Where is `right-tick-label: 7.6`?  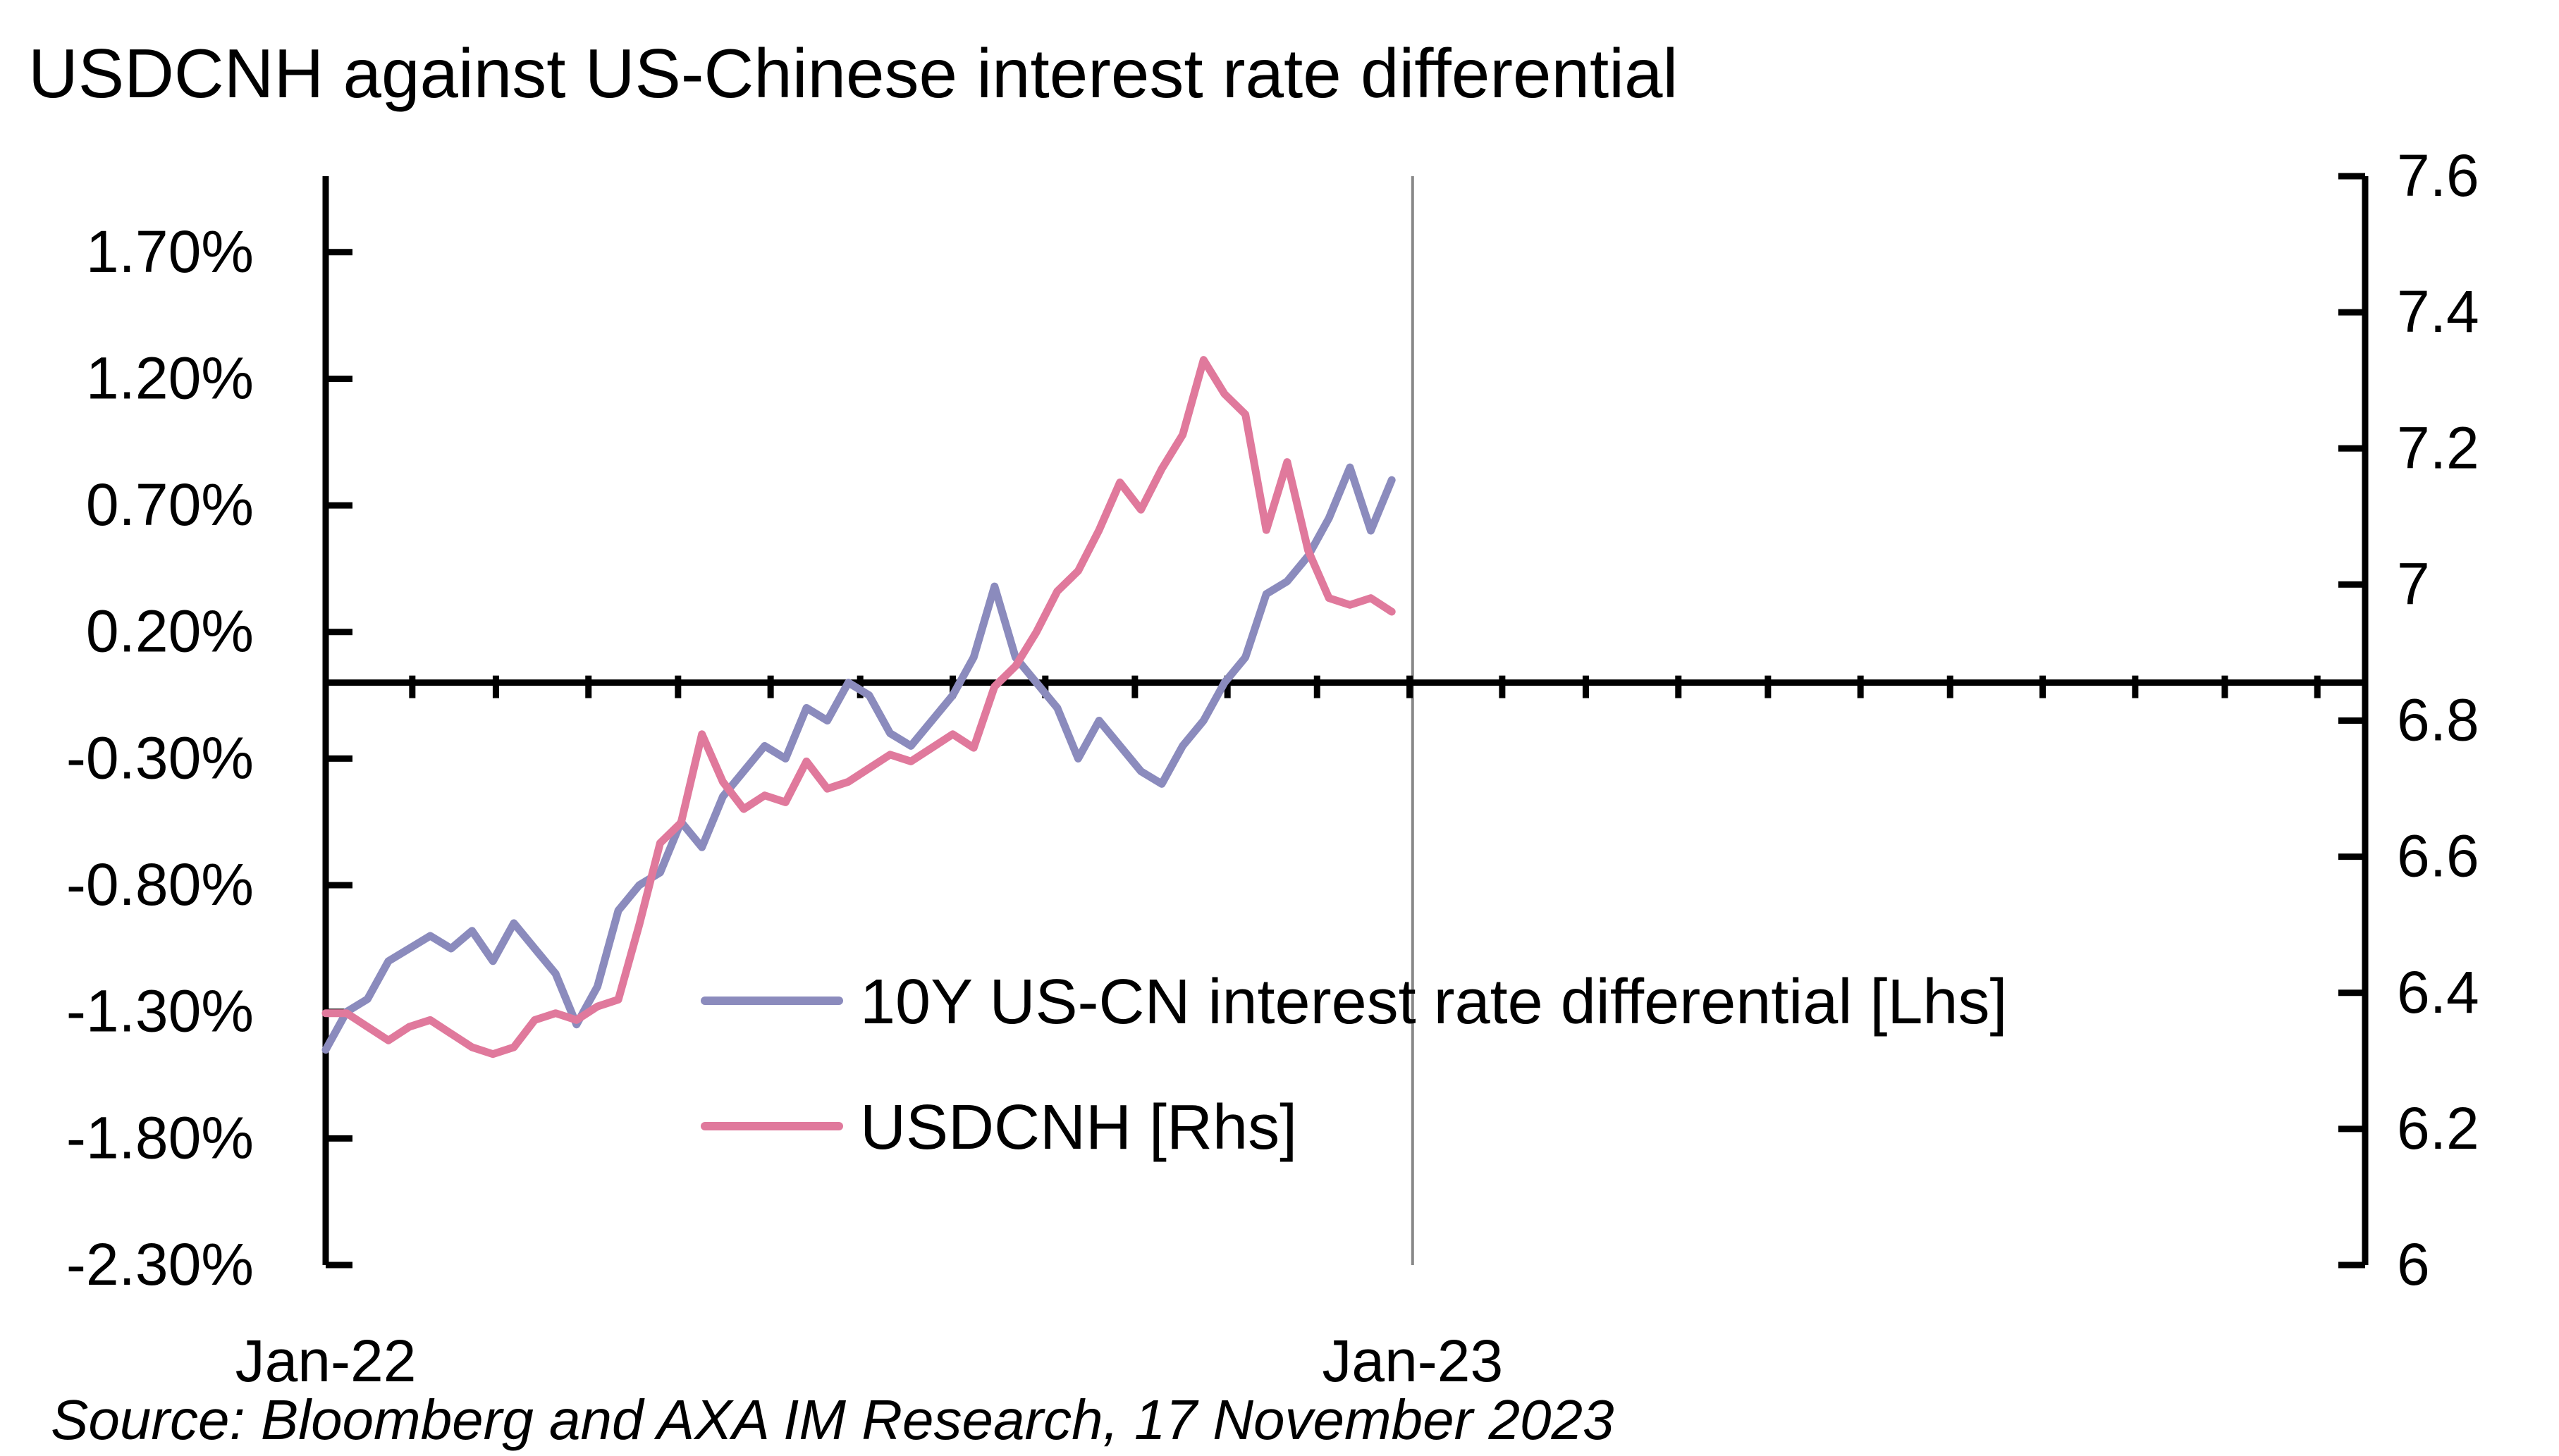 right-tick-label: 7.6 is located at coordinates (2438, 175).